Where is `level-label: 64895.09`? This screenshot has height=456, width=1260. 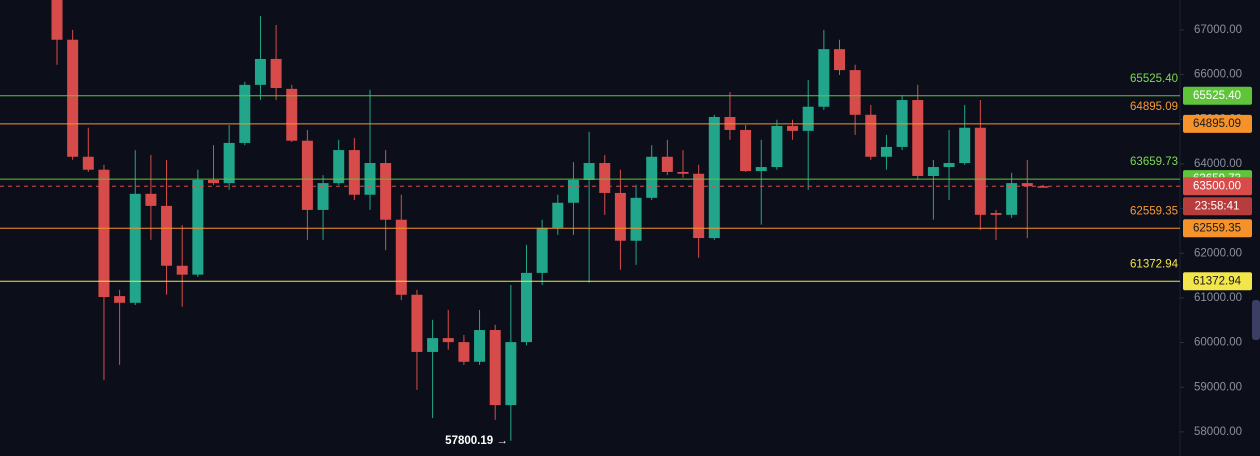
level-label: 64895.09 is located at coordinates (1154, 107).